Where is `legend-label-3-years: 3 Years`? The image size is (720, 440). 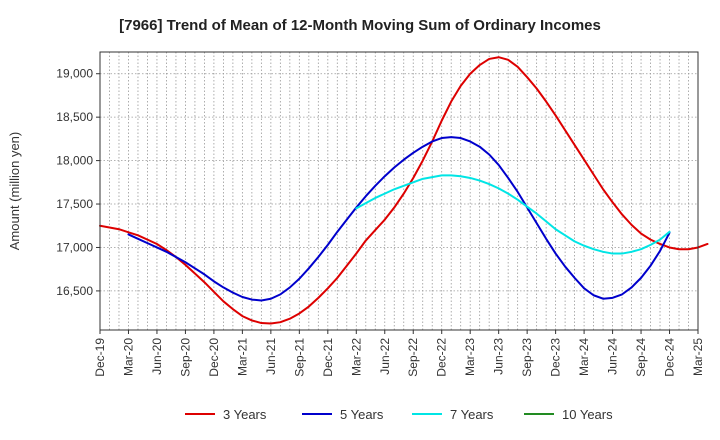
legend-label-3-years: 3 Years is located at coordinates (245, 414).